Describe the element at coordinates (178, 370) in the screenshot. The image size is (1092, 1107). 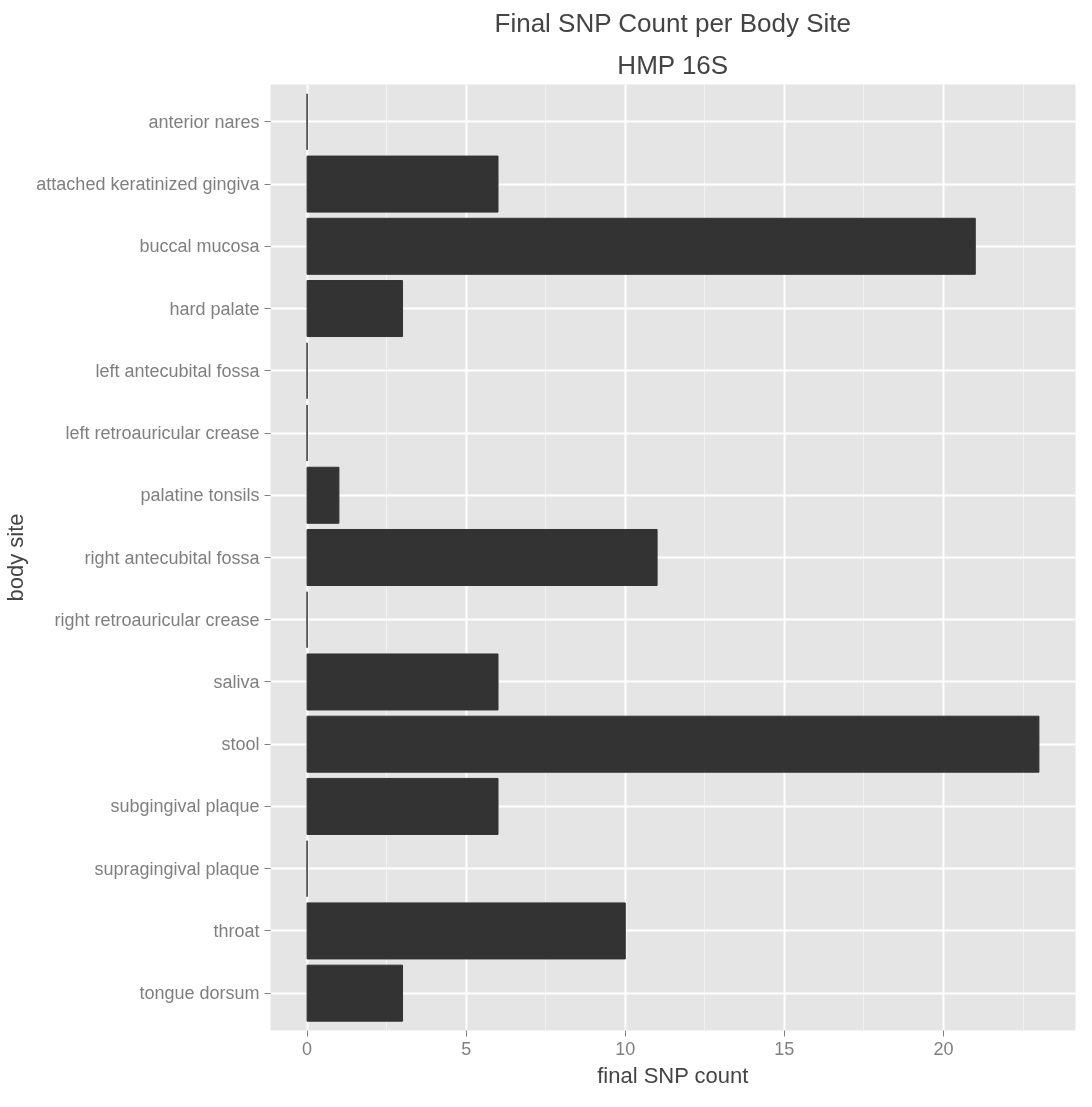
I see `y-tick-label: left antecubital fossa` at that location.